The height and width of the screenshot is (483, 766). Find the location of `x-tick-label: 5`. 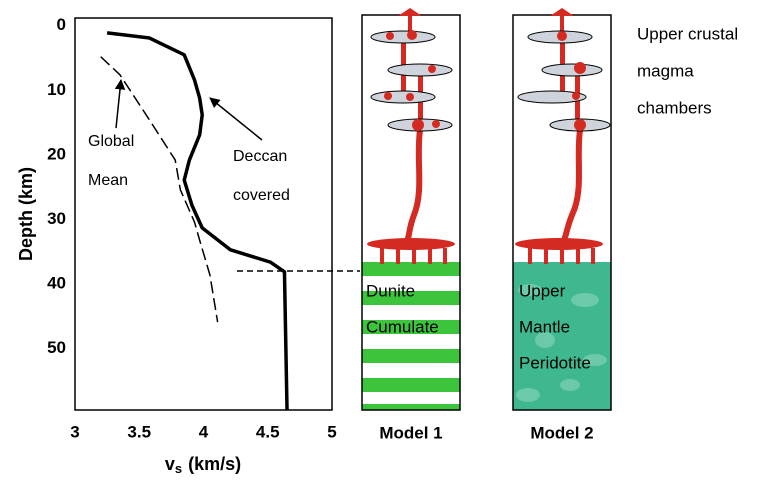

x-tick-label: 5 is located at coordinates (331, 431).